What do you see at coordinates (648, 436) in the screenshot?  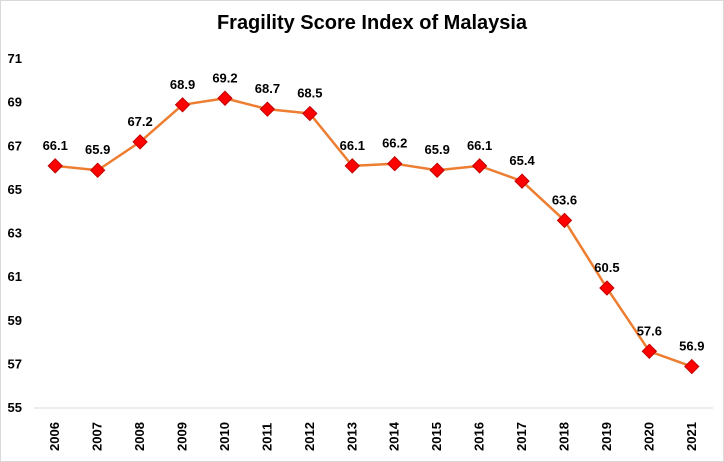 I see `x-tick-label: 2020` at bounding box center [648, 436].